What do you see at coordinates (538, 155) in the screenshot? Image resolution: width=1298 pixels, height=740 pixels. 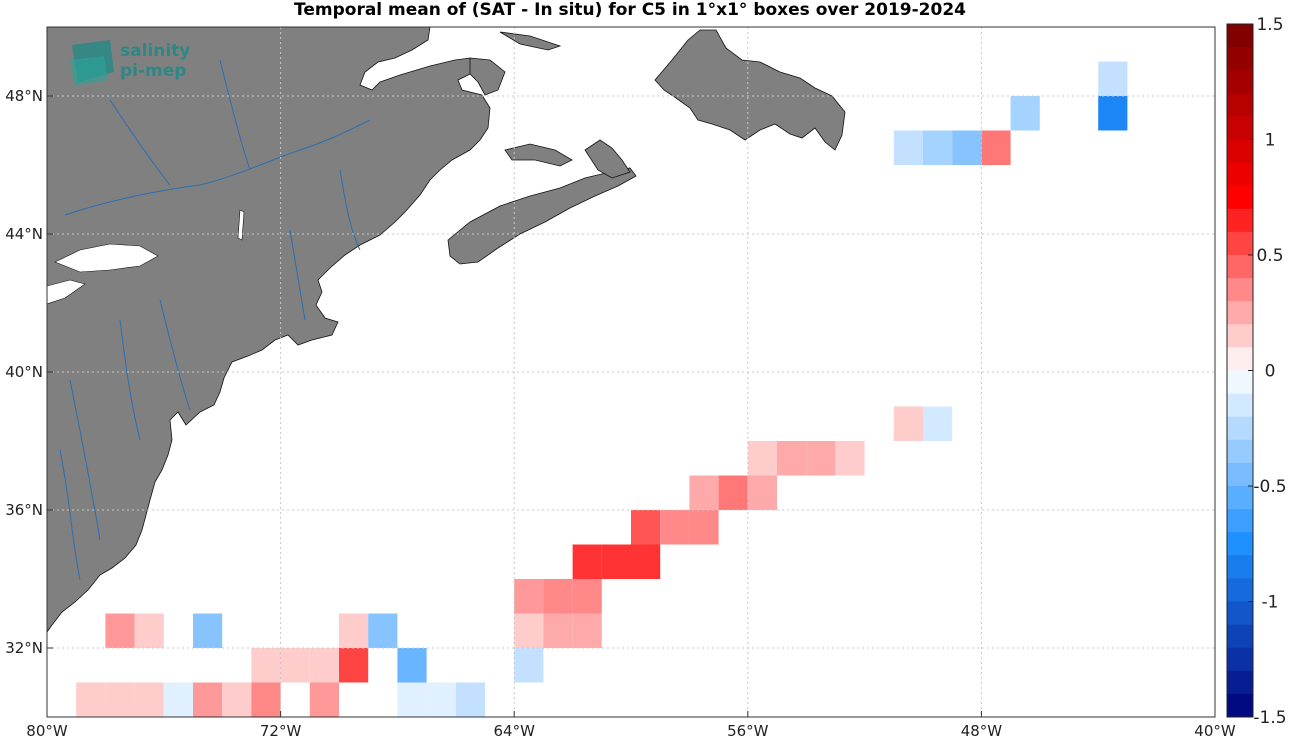 I see `pei` at bounding box center [538, 155].